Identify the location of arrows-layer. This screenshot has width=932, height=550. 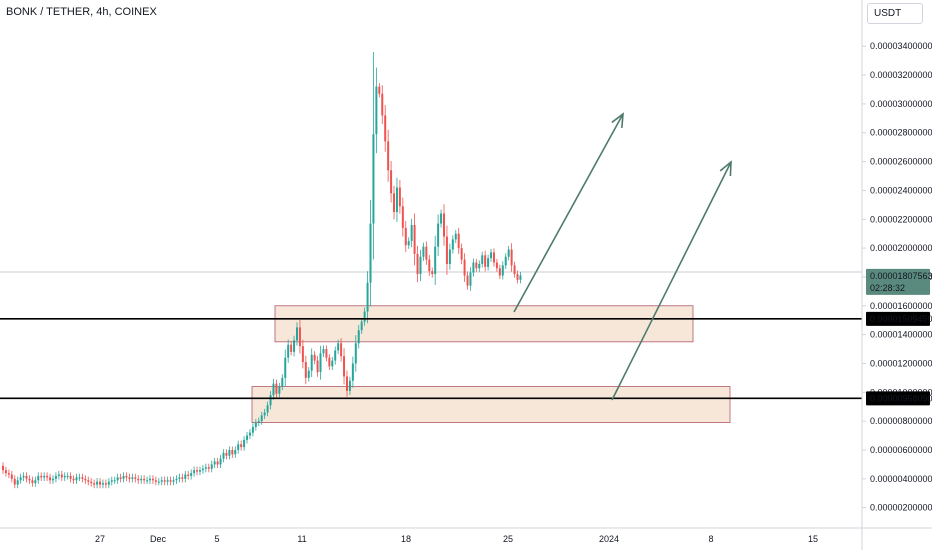
(622, 256).